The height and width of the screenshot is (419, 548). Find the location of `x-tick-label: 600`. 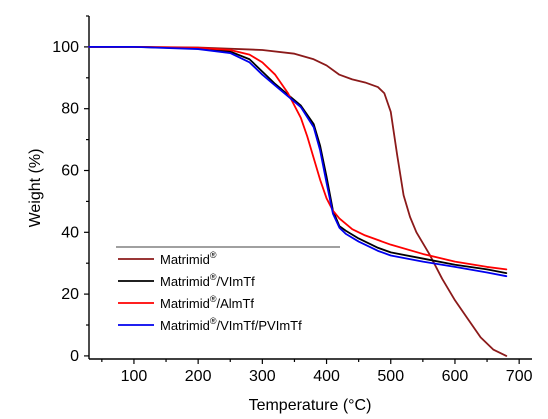

x-tick-label: 600 is located at coordinates (455, 376).